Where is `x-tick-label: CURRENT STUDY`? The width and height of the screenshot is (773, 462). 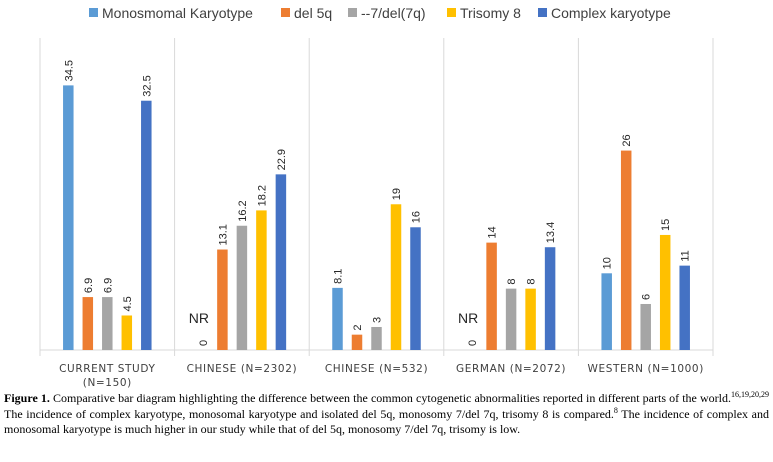 x-tick-label: CURRENT STUDY is located at coordinates (107, 369).